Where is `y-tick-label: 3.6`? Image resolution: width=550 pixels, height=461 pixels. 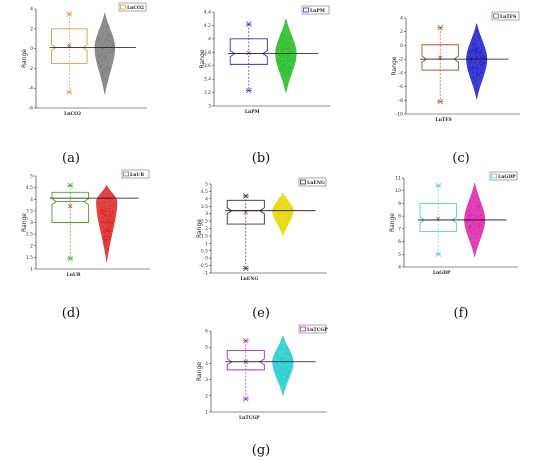 y-tick-label: 3.6 is located at coordinates (207, 66).